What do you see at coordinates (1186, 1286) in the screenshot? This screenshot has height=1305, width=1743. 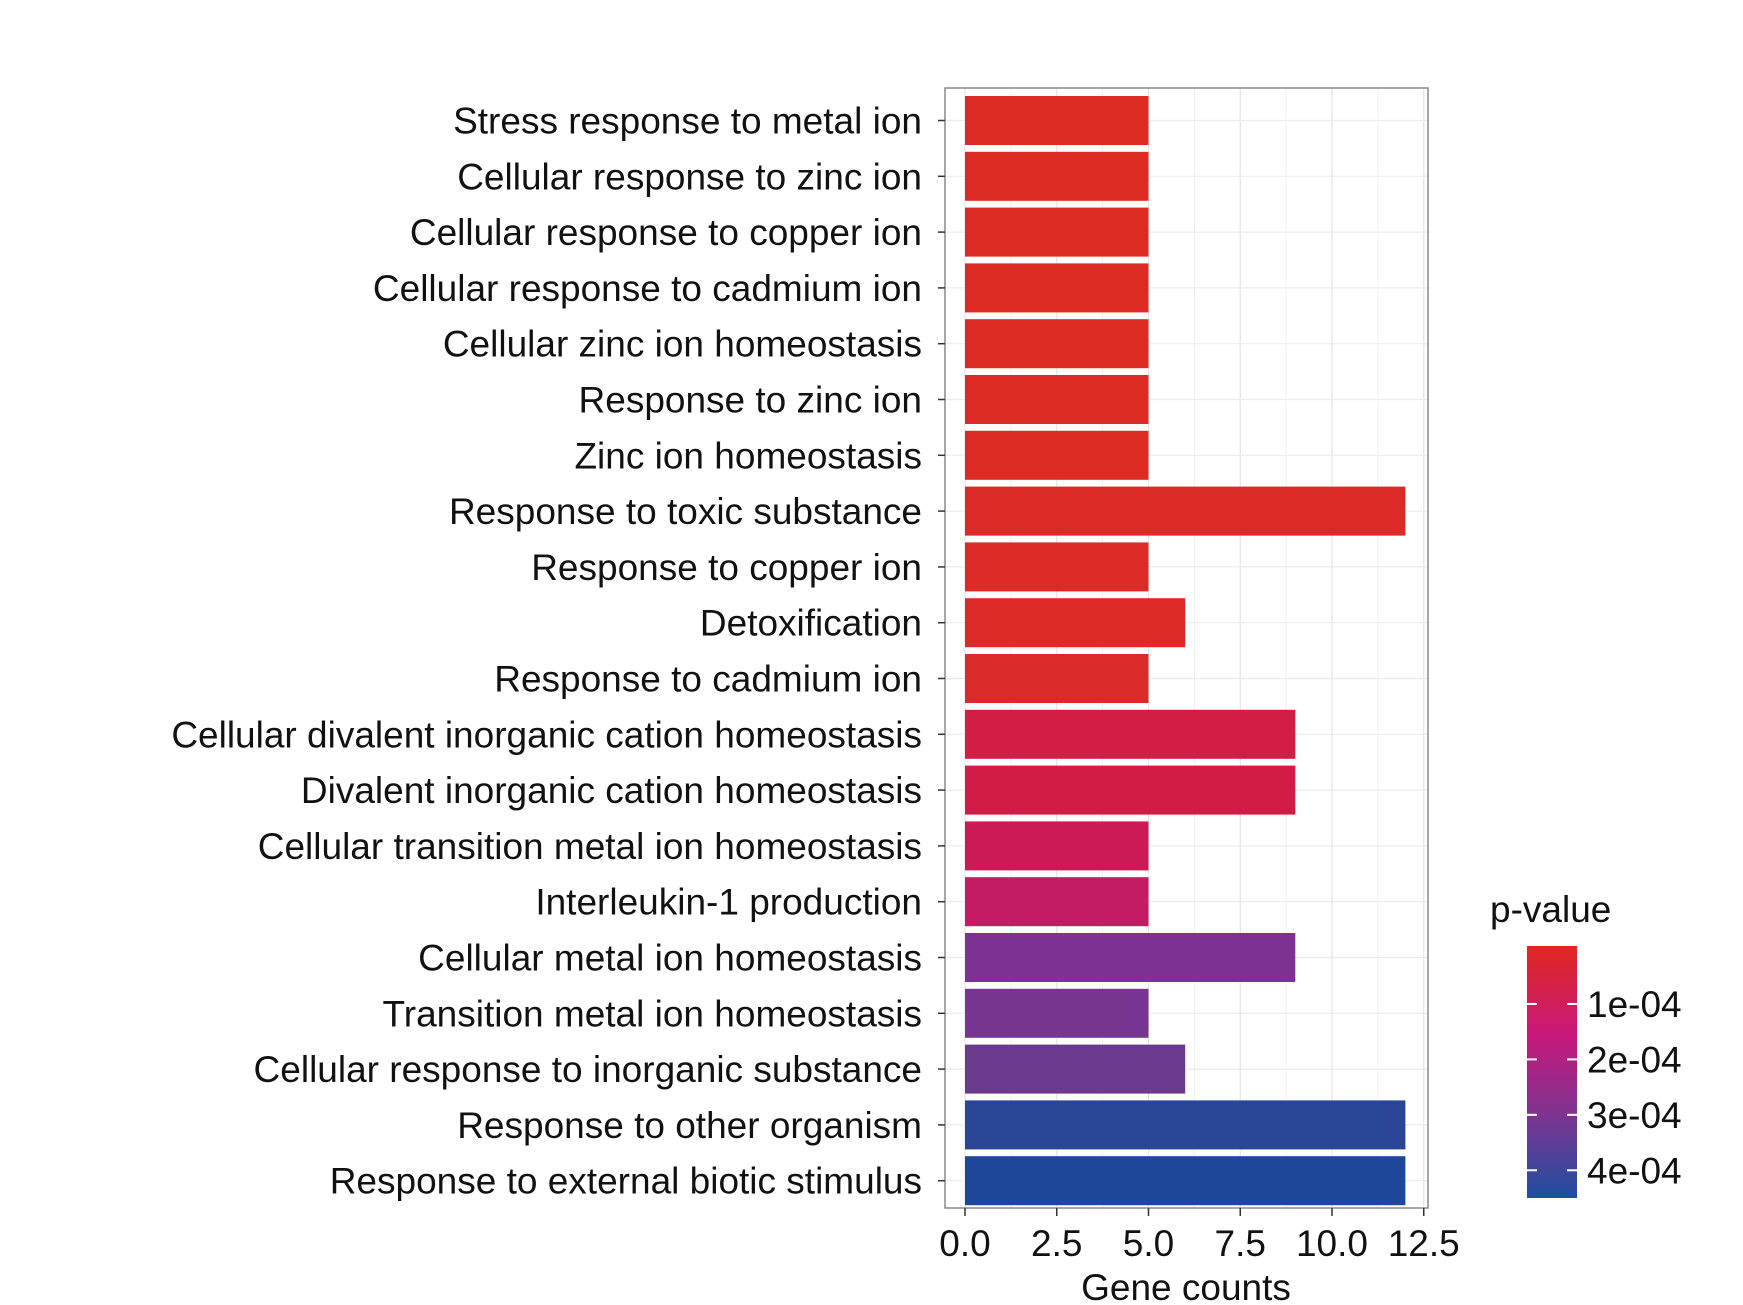 I see `x-axis-title: Gene counts` at bounding box center [1186, 1286].